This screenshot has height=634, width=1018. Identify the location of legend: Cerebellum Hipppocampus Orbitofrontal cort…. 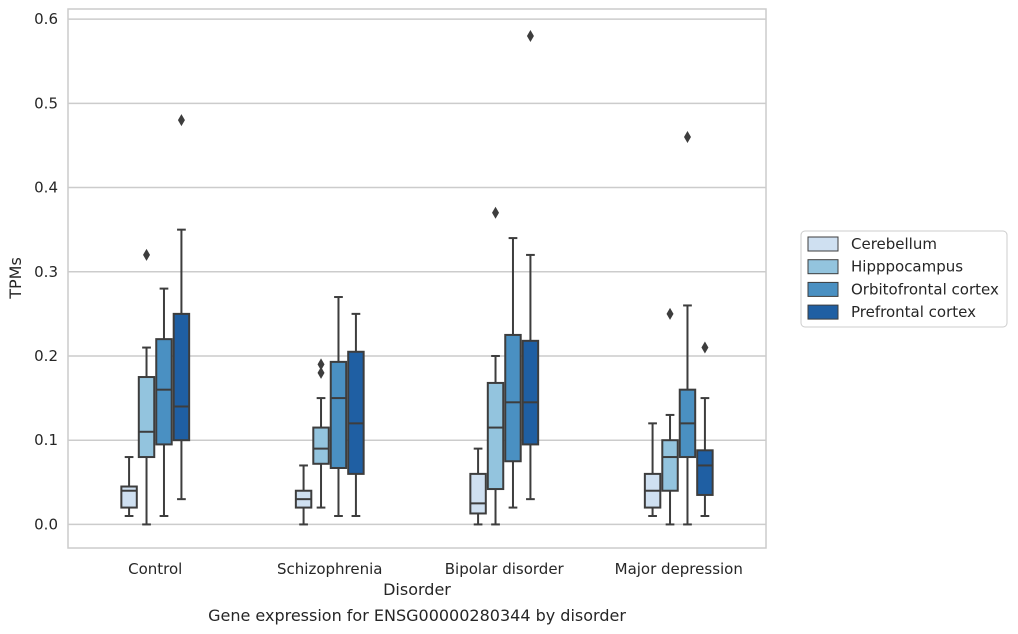
(904, 279).